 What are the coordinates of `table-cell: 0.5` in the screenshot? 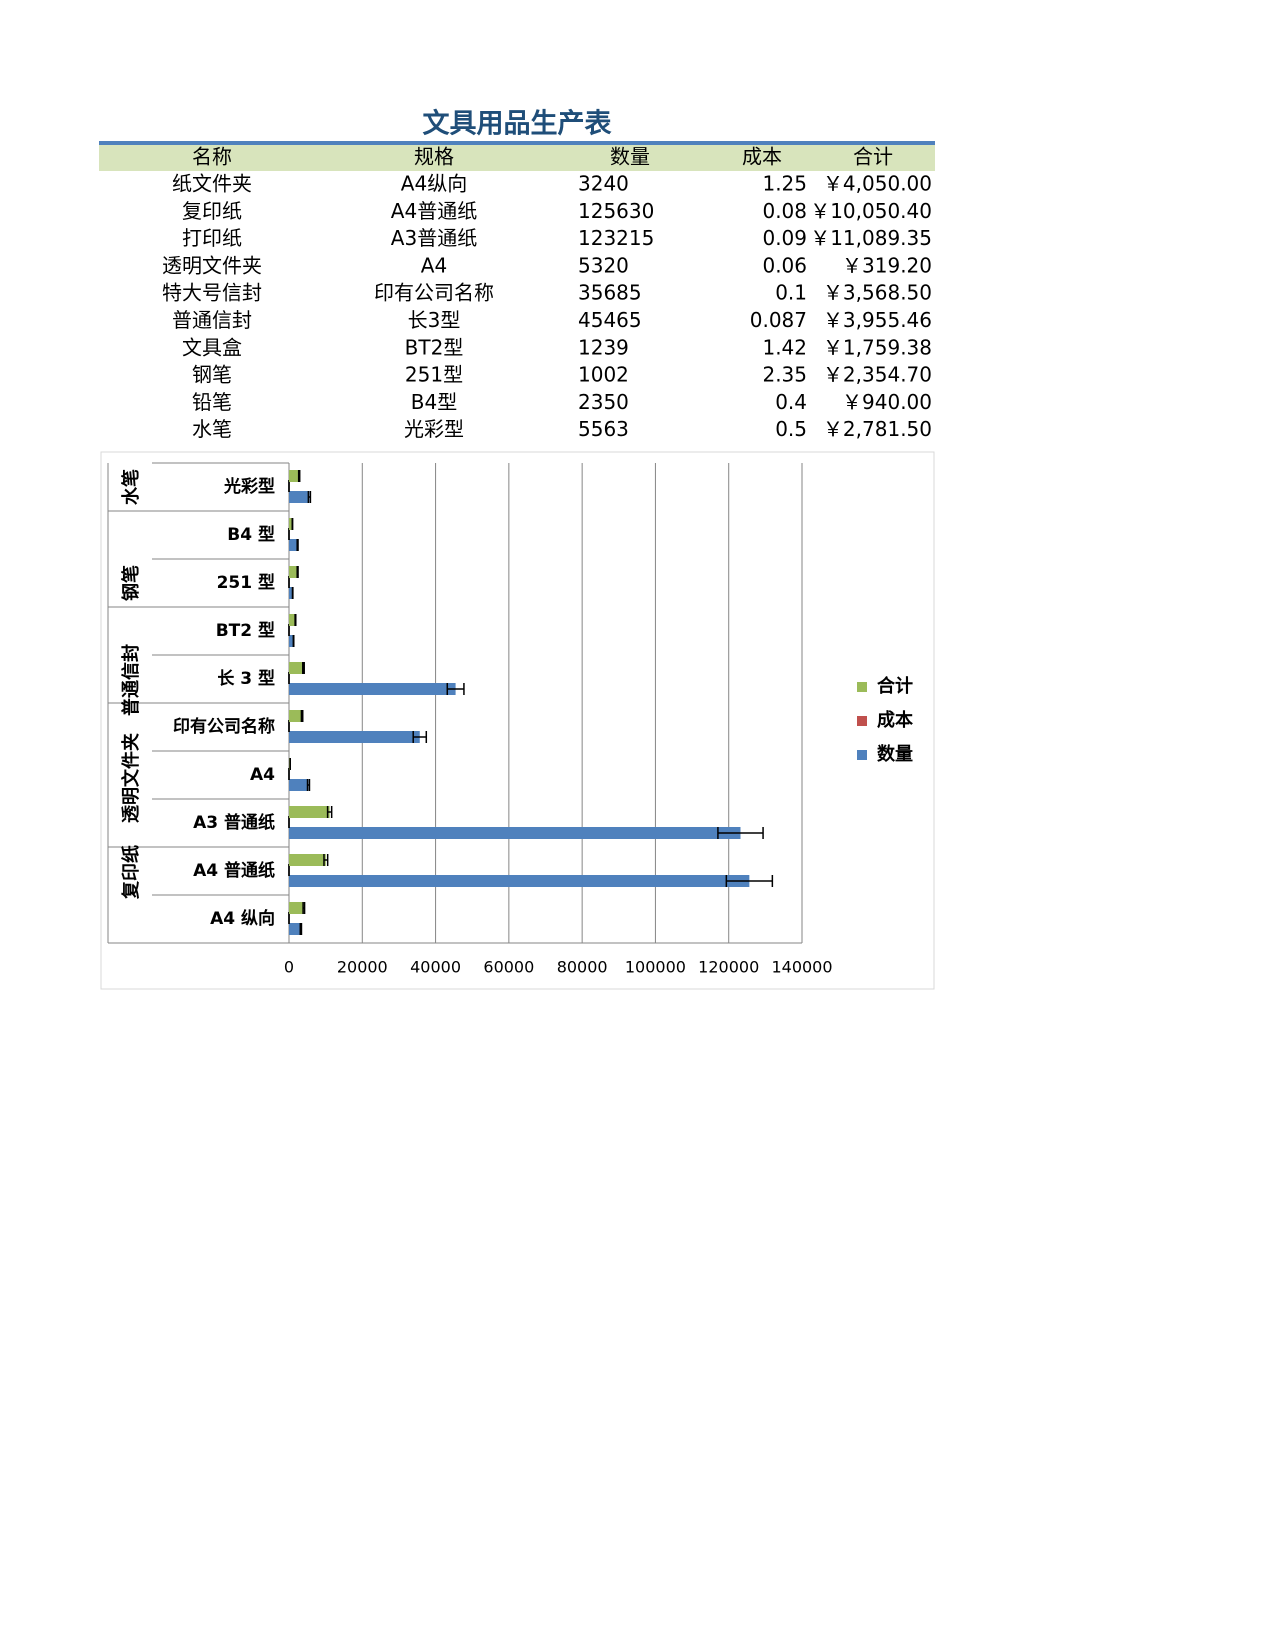 It's located at (791, 429).